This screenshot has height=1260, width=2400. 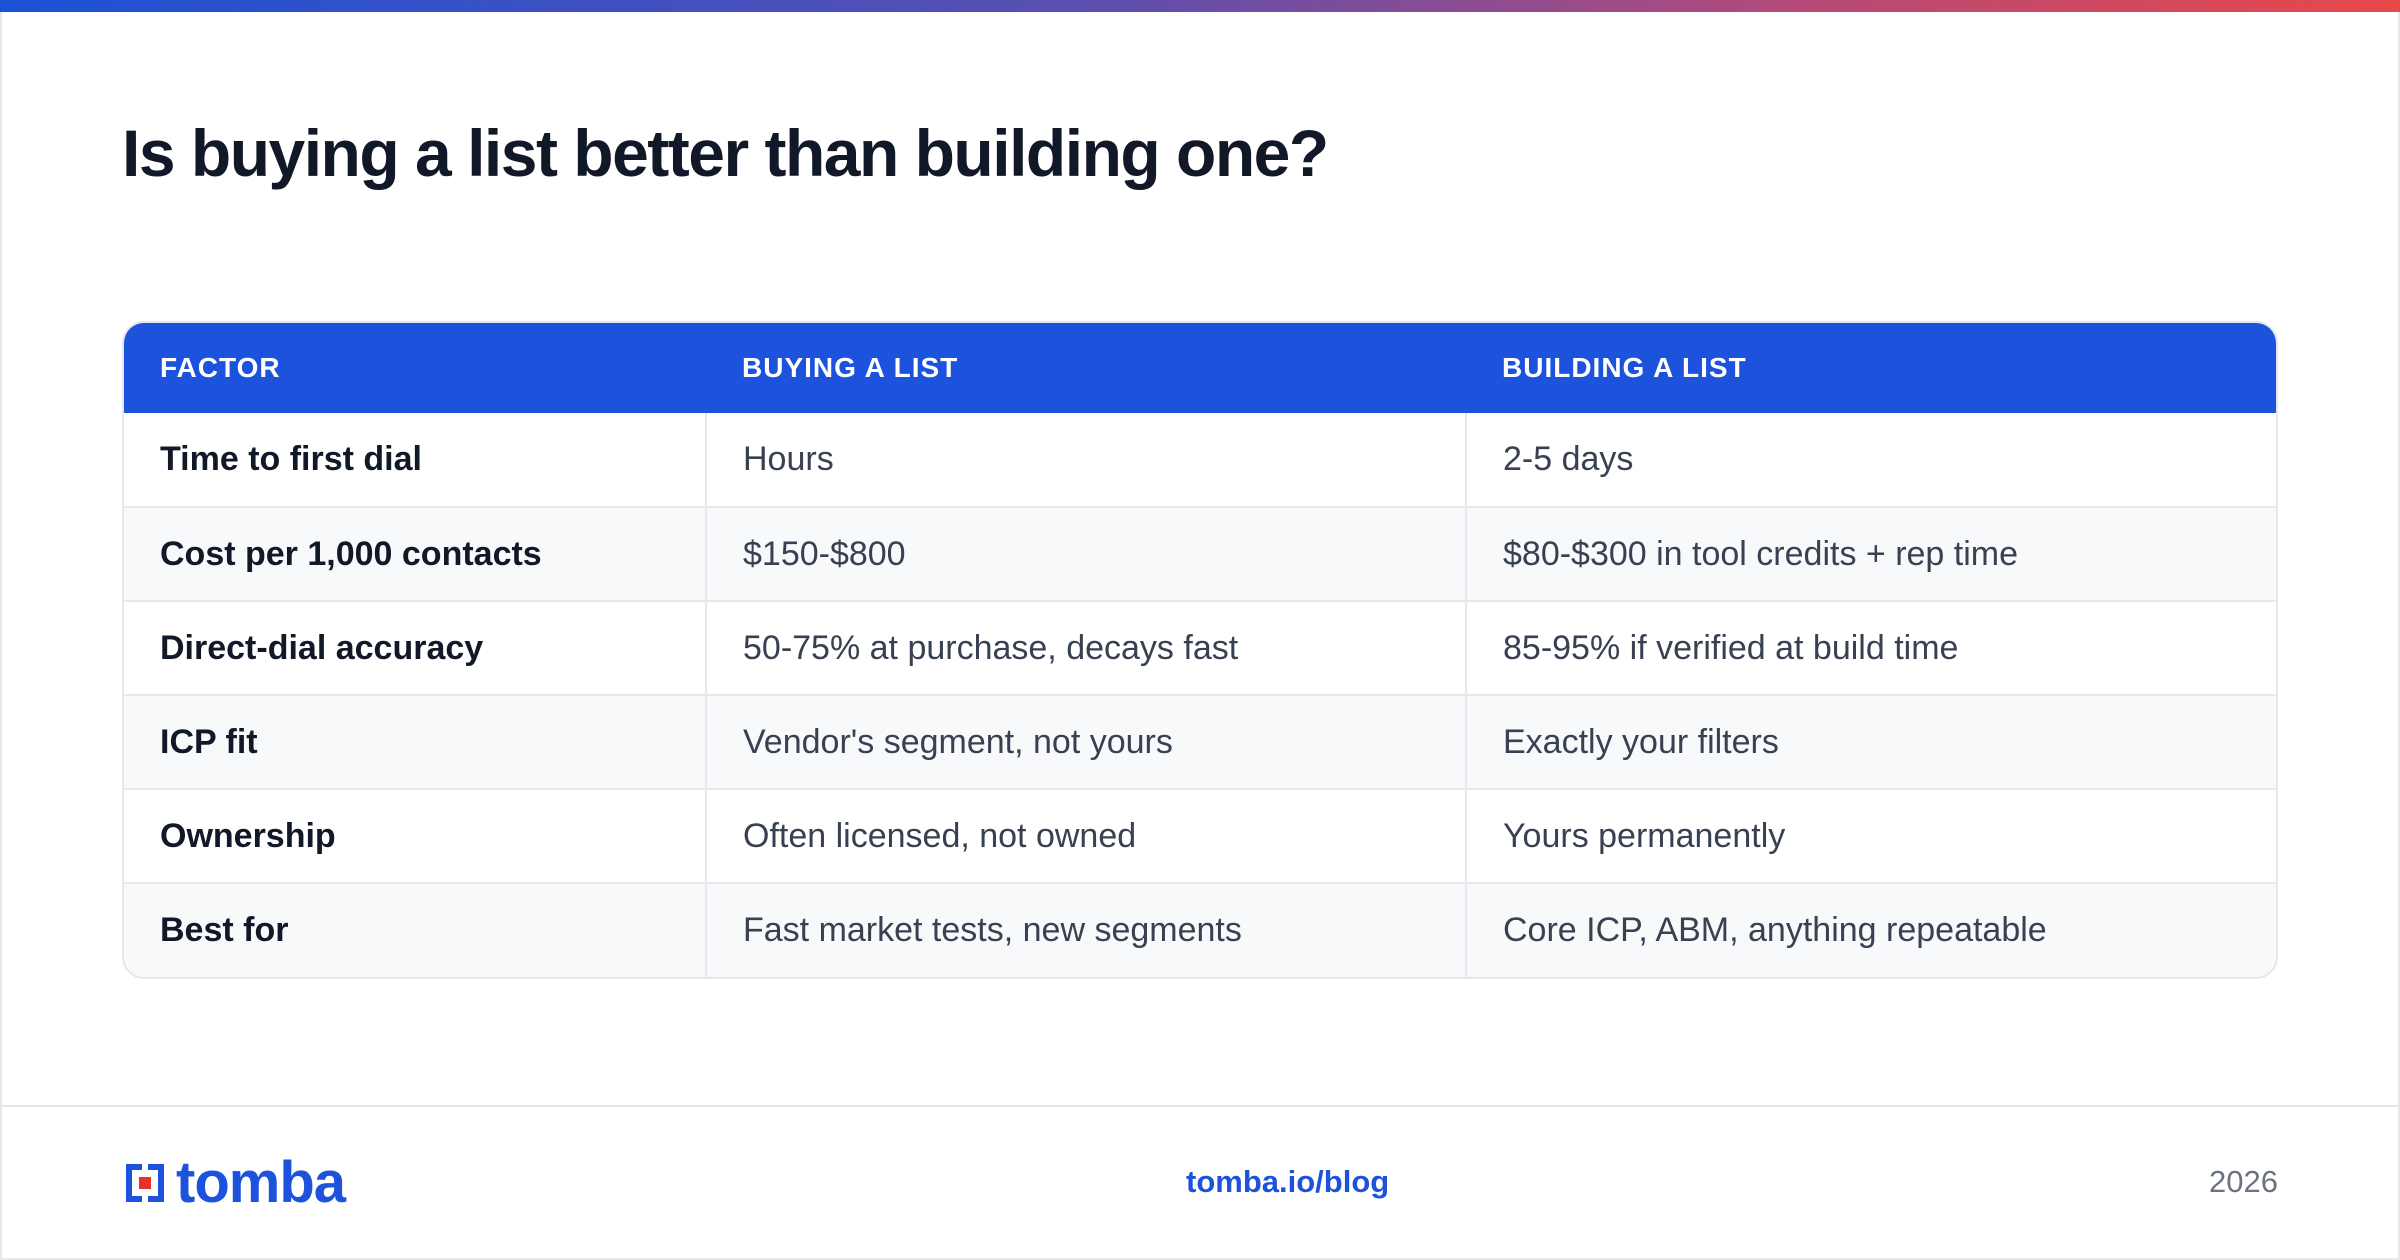 I want to click on header-building: BUILDING A LIST, so click(x=1871, y=368).